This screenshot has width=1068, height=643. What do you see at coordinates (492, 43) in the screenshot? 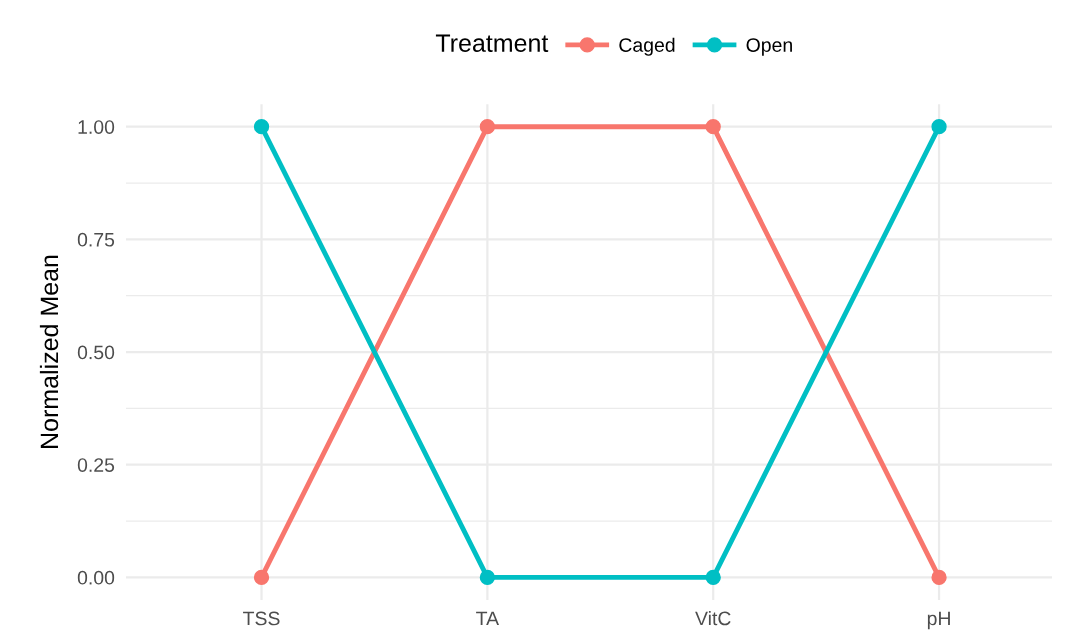
I see `legend-title: Treatment` at bounding box center [492, 43].